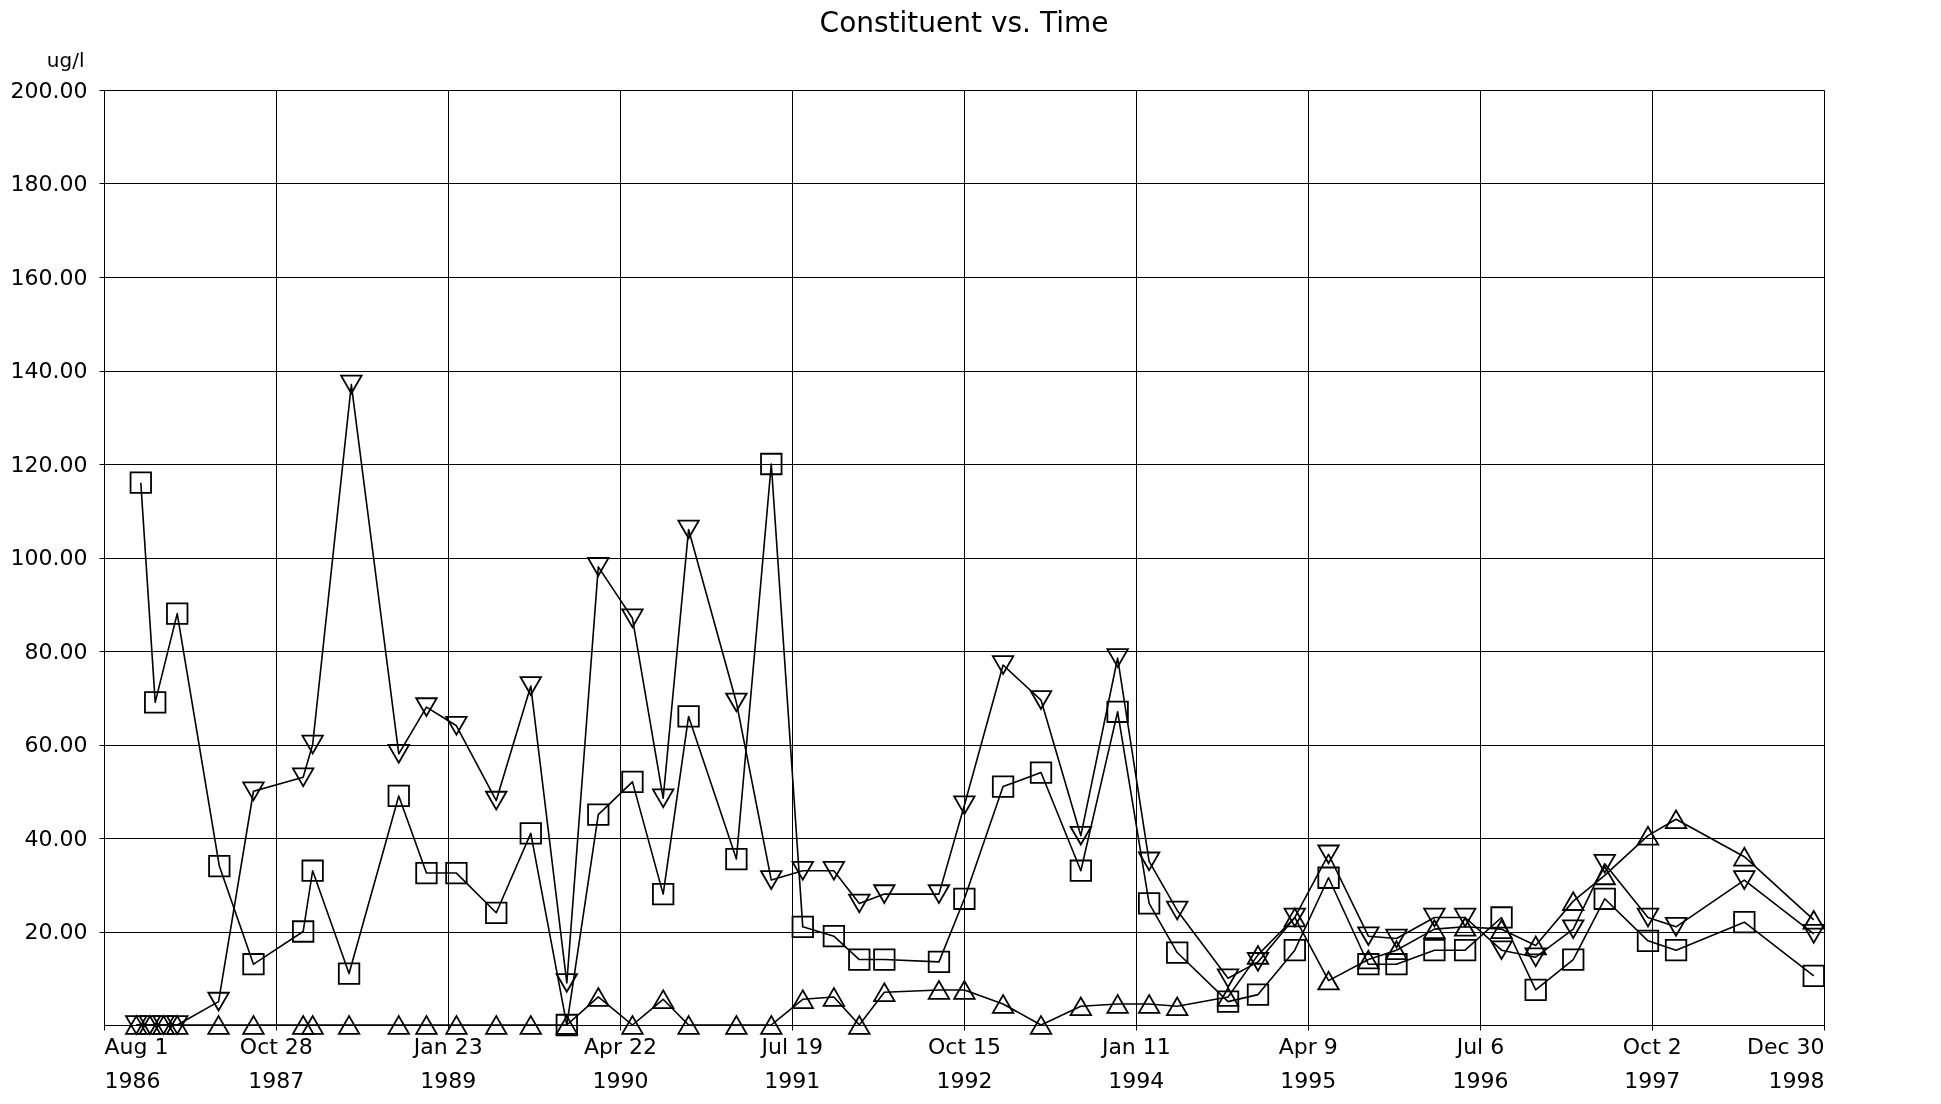 This screenshot has width=1941, height=1104. Describe the element at coordinates (56, 931) in the screenshot. I see `y-tick-label: 20.00` at that location.